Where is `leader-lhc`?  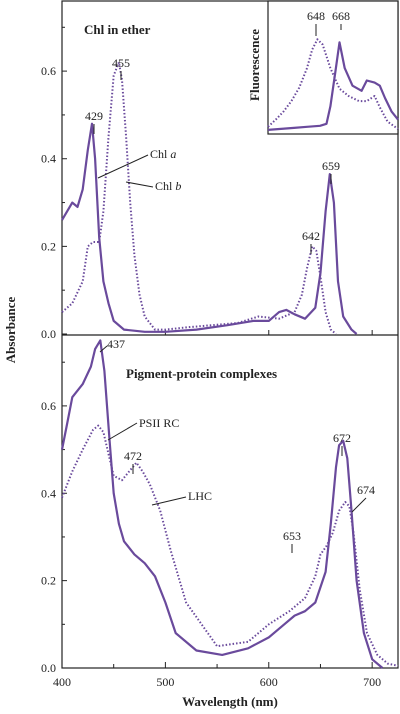 leader-lhc is located at coordinates (169, 501).